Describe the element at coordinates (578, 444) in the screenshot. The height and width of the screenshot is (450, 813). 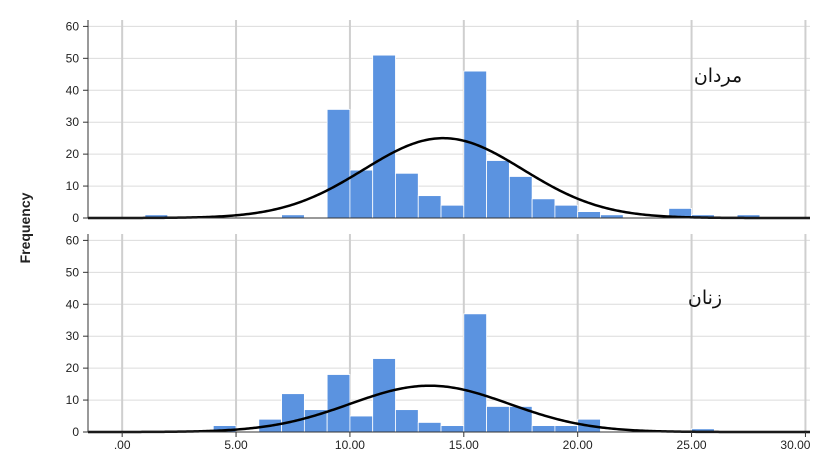
I see `x-tick-label: 20.00` at that location.